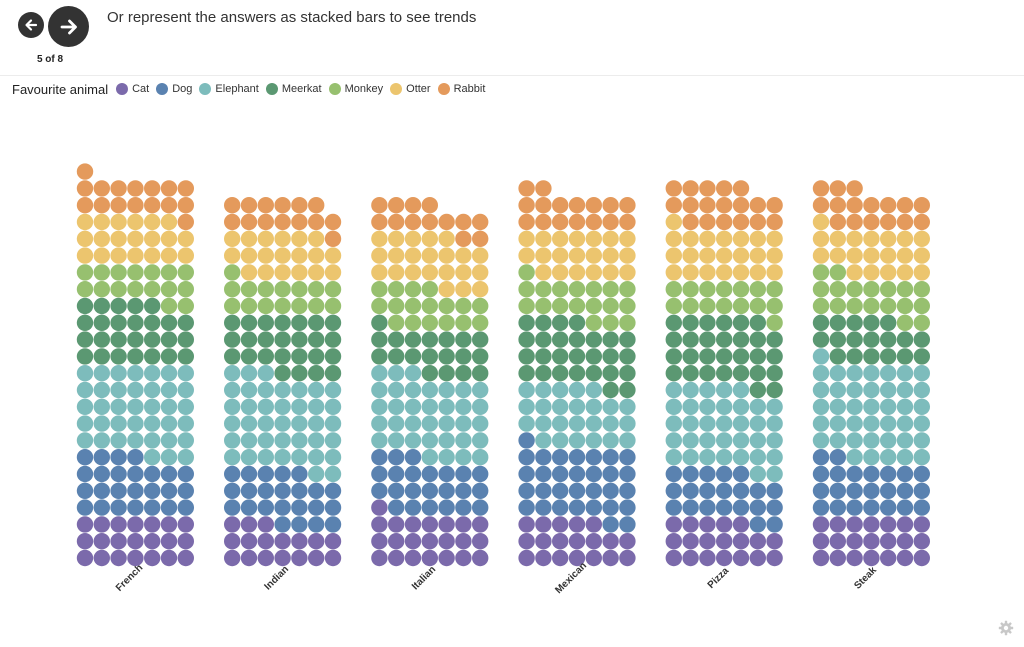  What do you see at coordinates (461, 89) in the screenshot?
I see `legend-item-rabbit: Rabbit` at bounding box center [461, 89].